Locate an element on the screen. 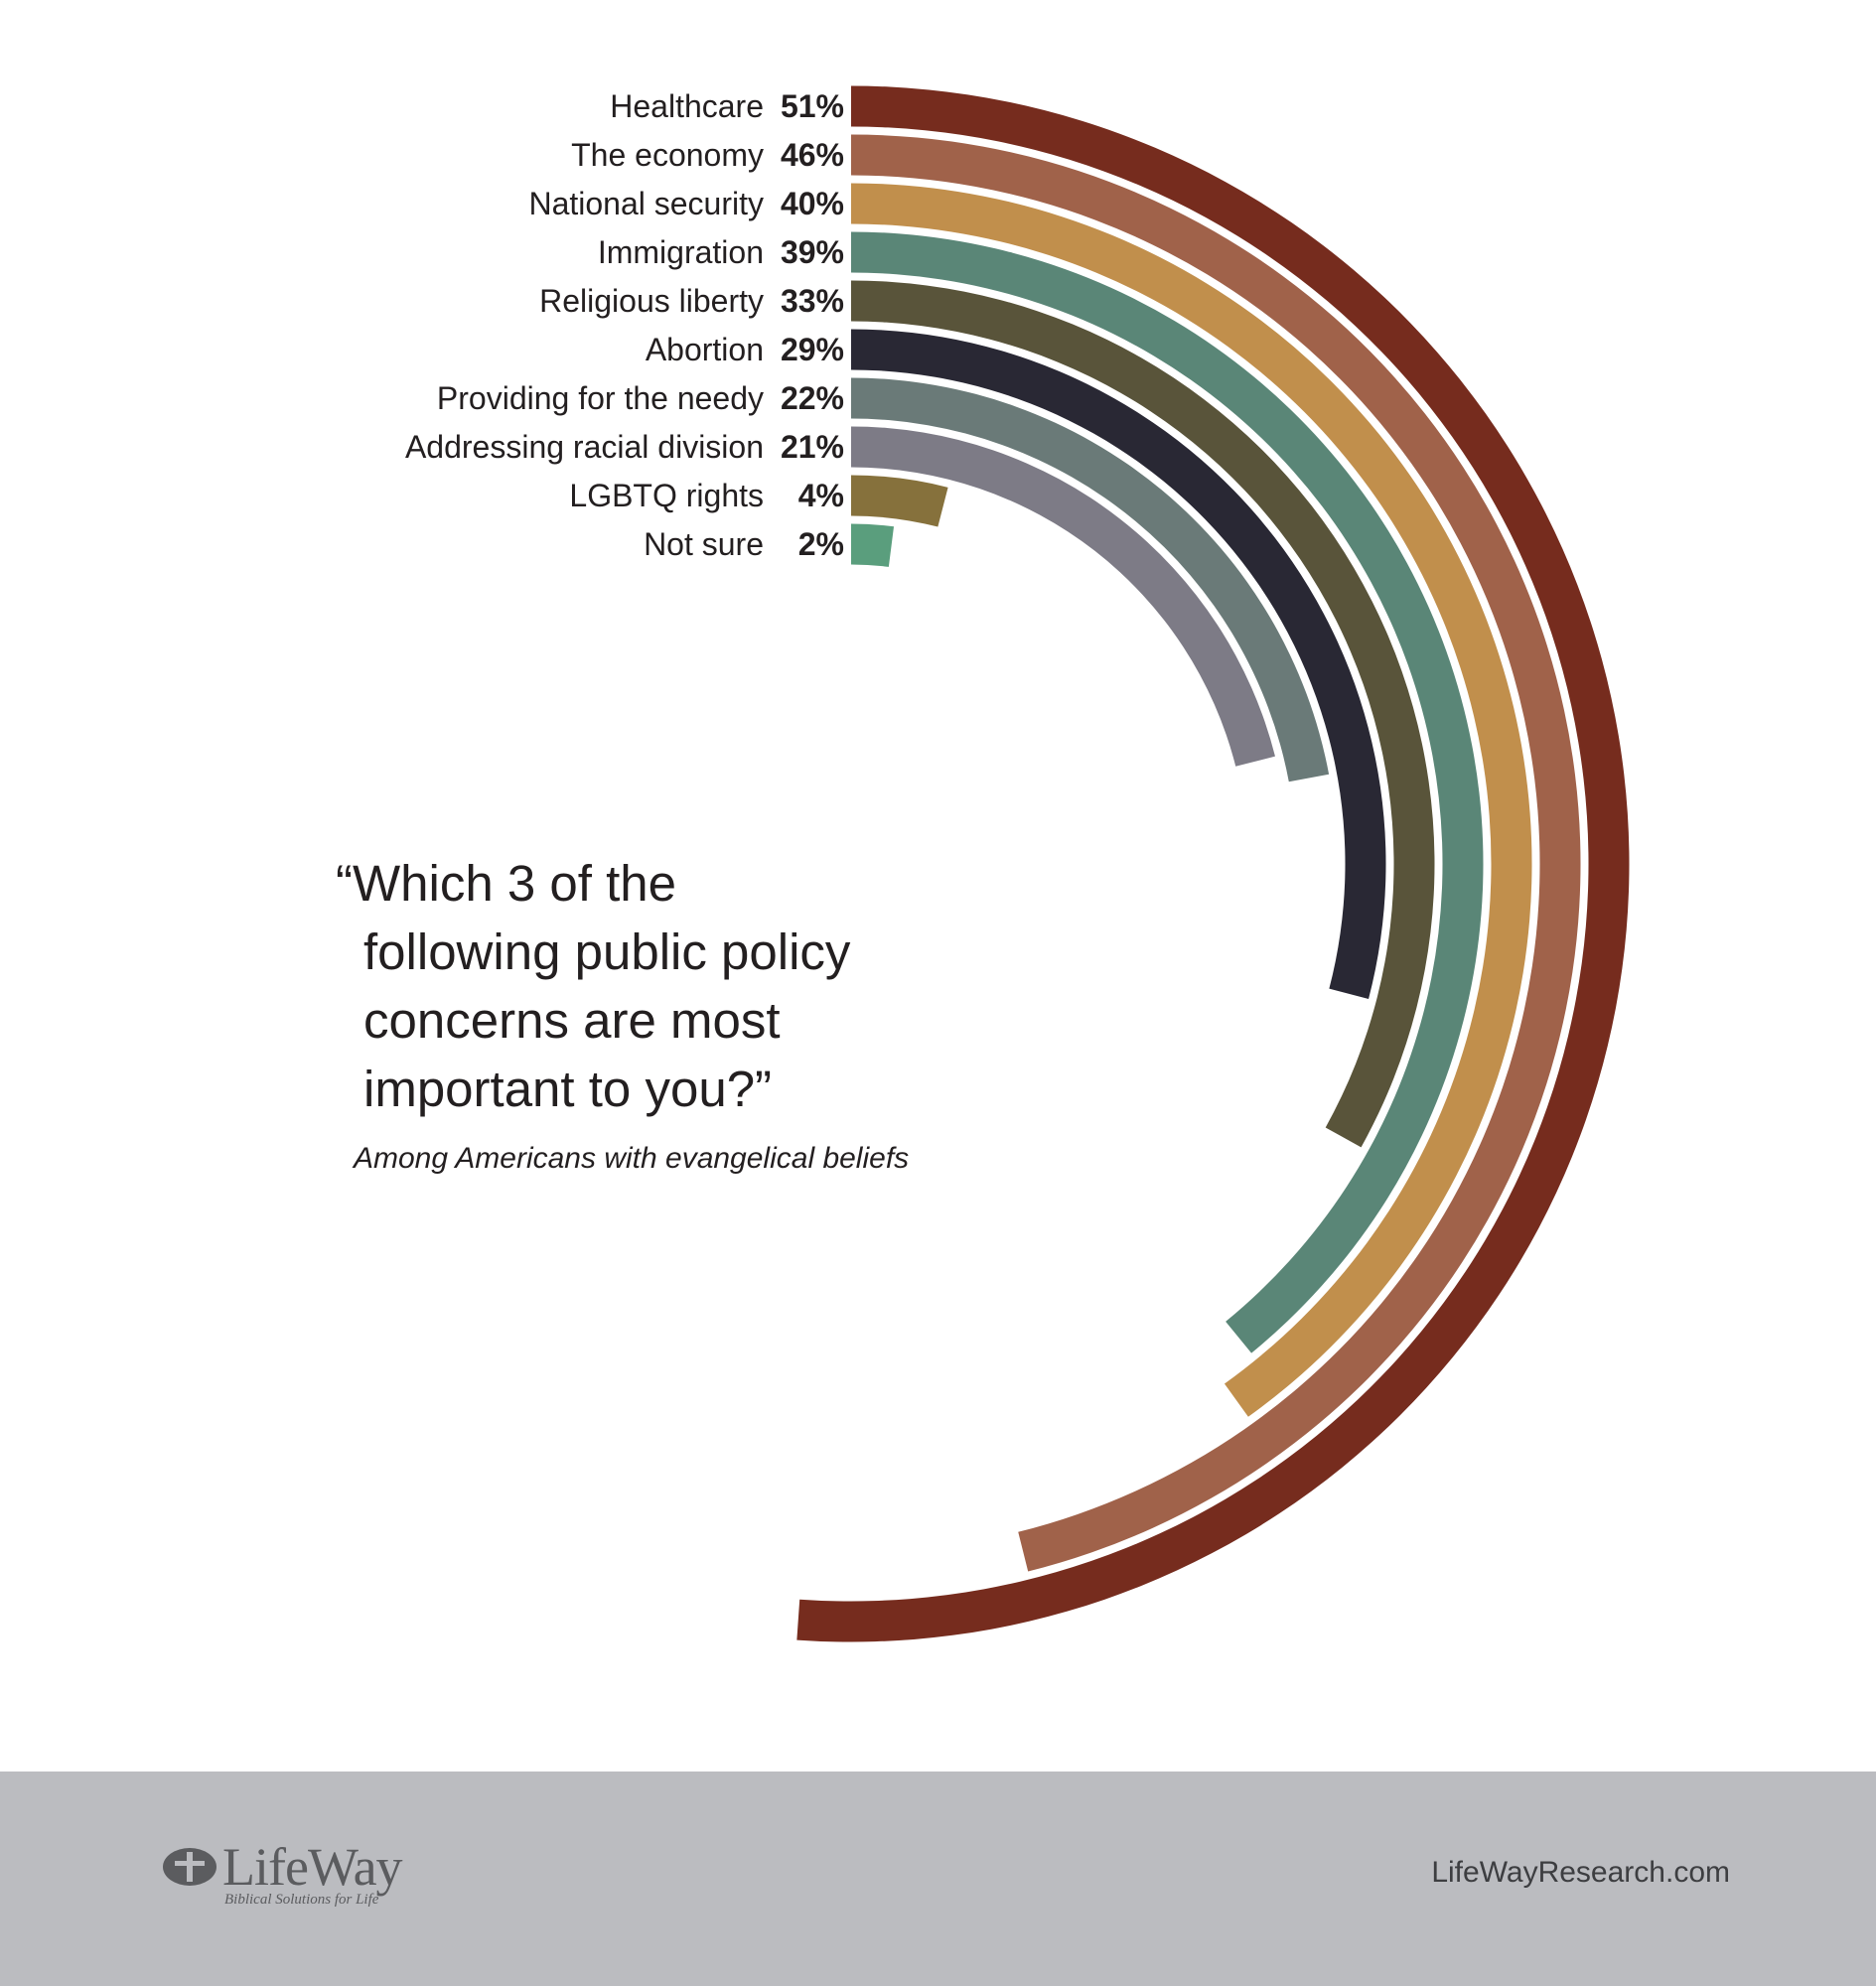  footer-band is located at coordinates (938, 1879).